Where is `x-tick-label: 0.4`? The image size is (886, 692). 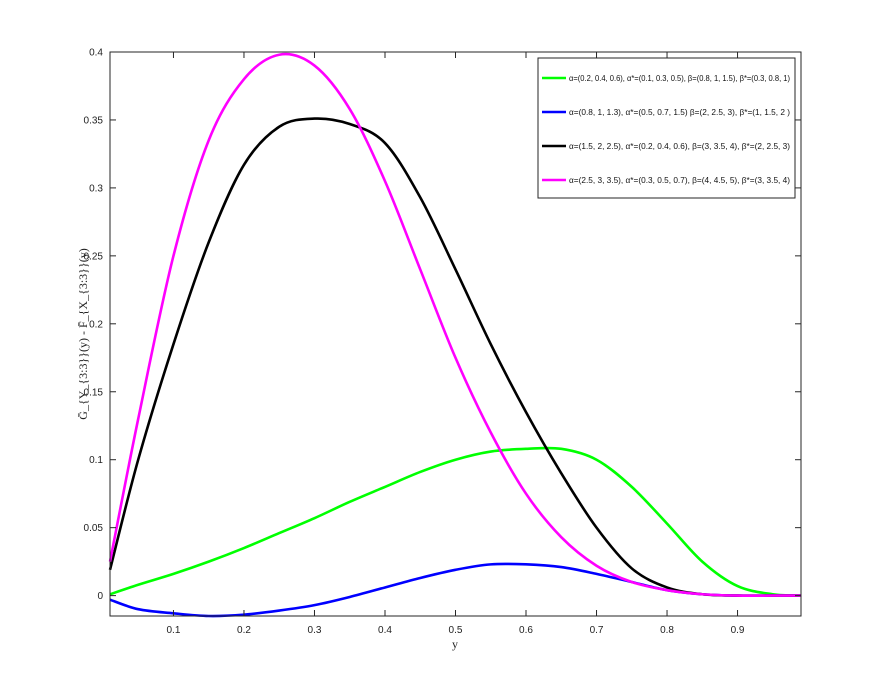
x-tick-label: 0.4 is located at coordinates (385, 630).